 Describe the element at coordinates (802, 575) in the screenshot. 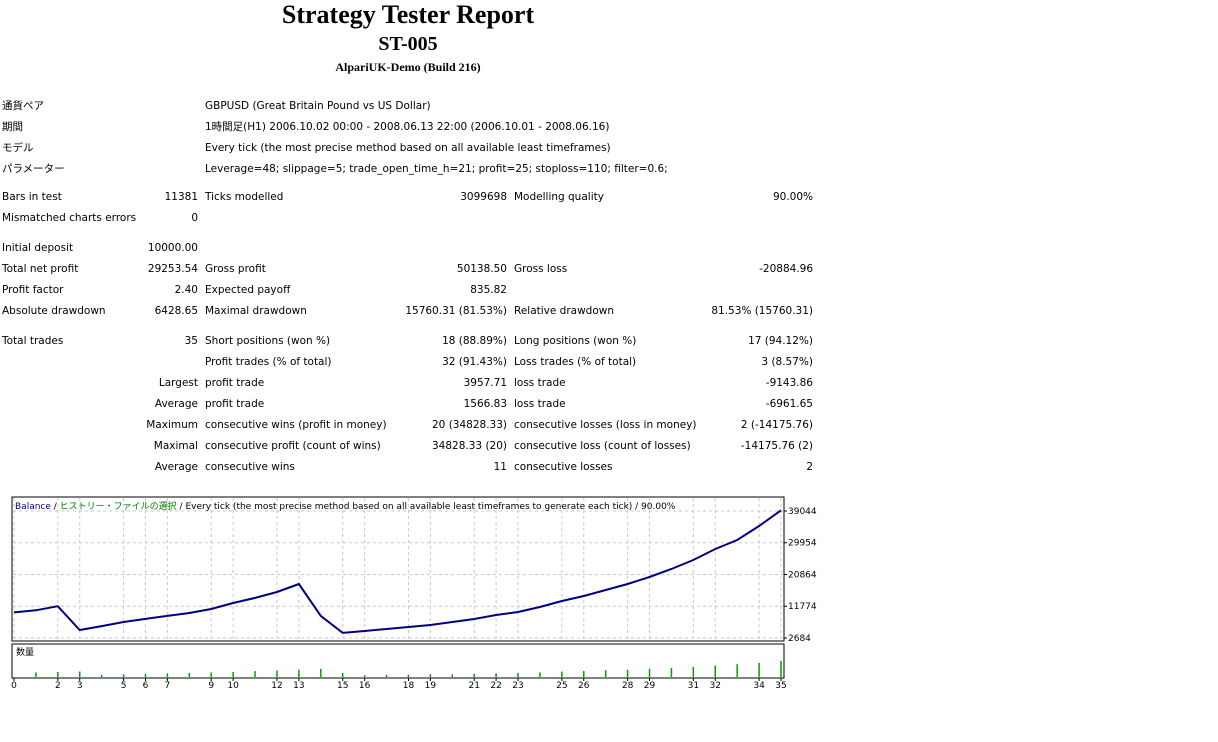

I see `y-tick-label: 20864` at that location.